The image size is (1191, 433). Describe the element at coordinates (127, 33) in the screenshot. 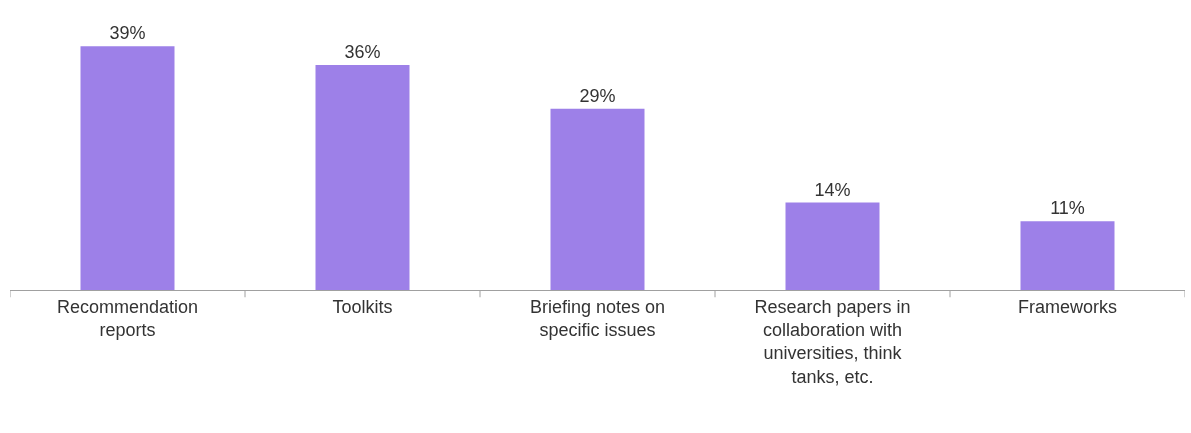

I see `data-label: 39%` at that location.